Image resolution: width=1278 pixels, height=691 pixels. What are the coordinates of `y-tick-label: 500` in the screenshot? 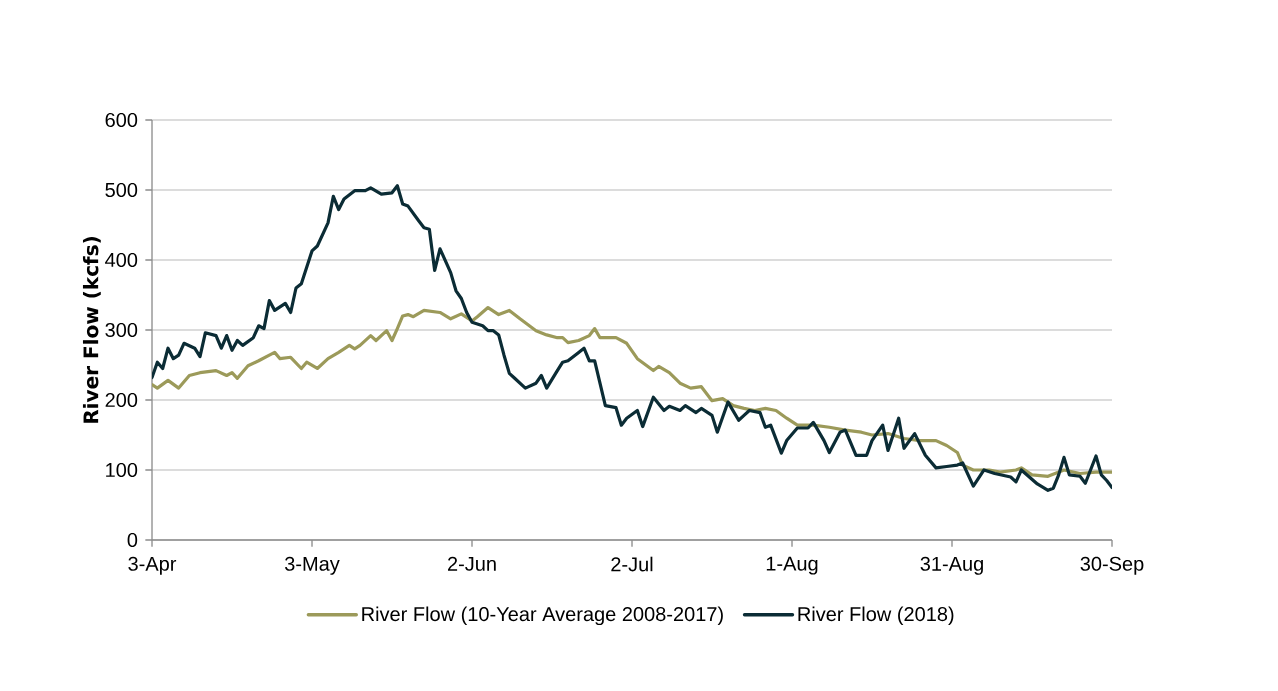 It's located at (121, 190).